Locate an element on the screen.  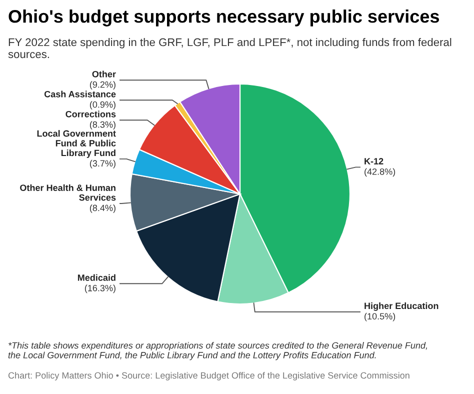
data-label: (9.2%) is located at coordinates (103, 85).